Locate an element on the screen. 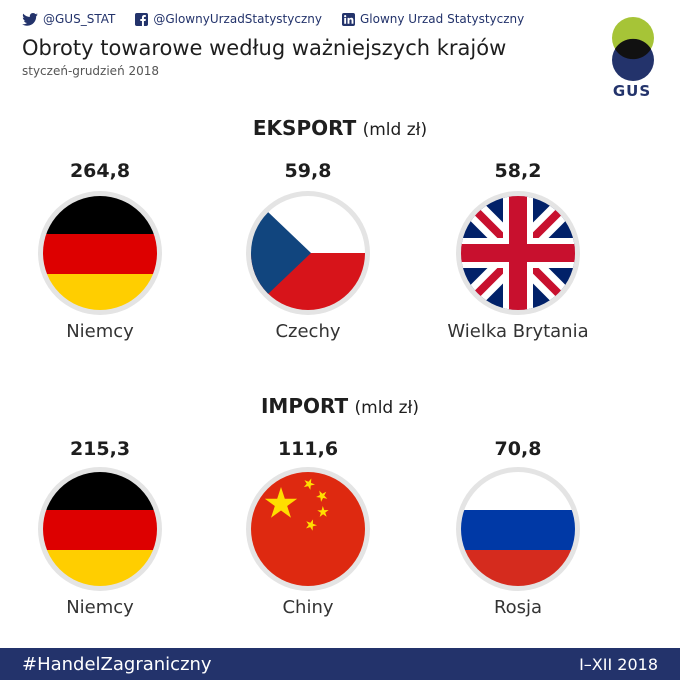 This screenshot has height=680, width=680. import-value-3: 70,8 is located at coordinates (518, 449).